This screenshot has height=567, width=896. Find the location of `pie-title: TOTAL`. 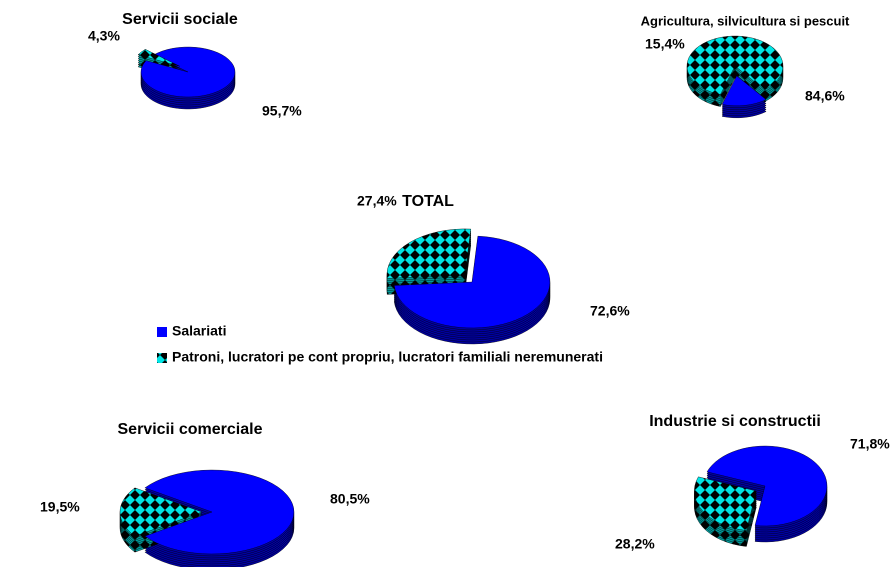

pie-title: TOTAL is located at coordinates (428, 201).